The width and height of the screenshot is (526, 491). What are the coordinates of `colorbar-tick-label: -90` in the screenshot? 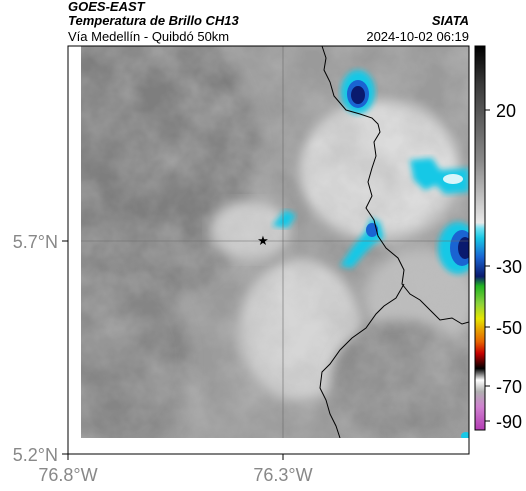 It's located at (509, 422).